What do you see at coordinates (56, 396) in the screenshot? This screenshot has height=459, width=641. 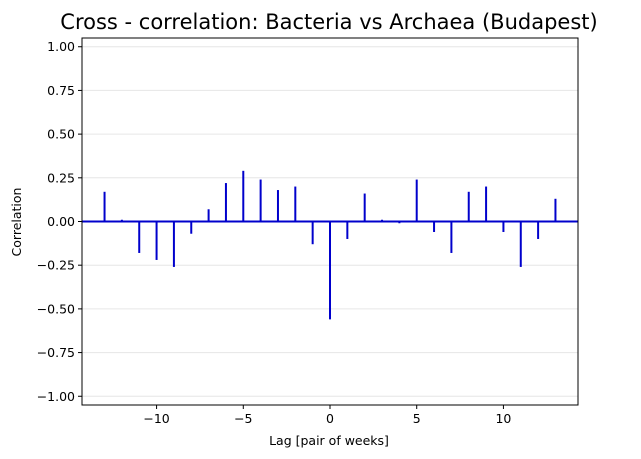 I see `y-tick-label: −1.00` at bounding box center [56, 396].